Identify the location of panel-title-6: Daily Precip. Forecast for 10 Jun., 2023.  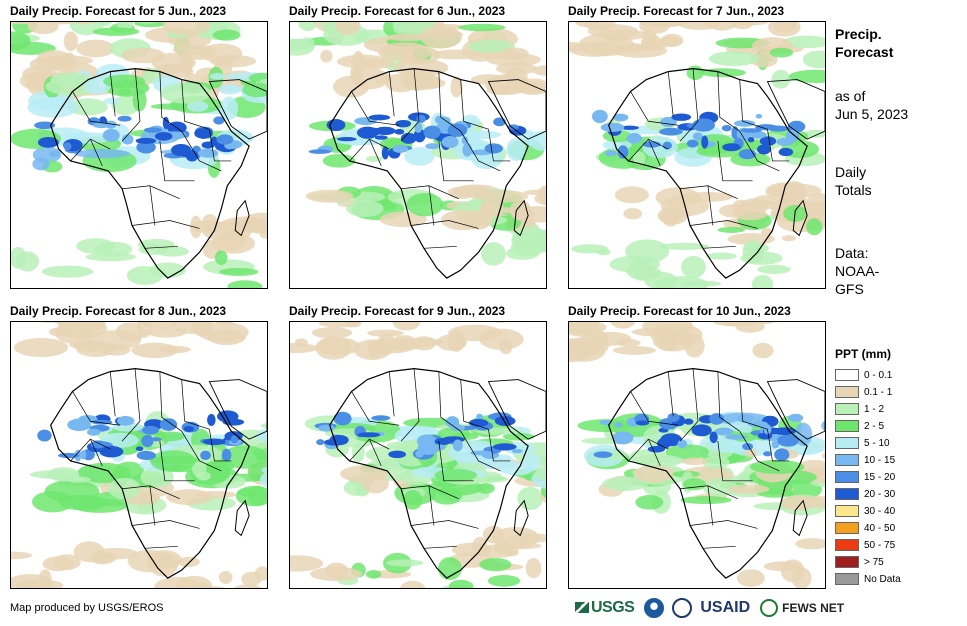
(679, 311).